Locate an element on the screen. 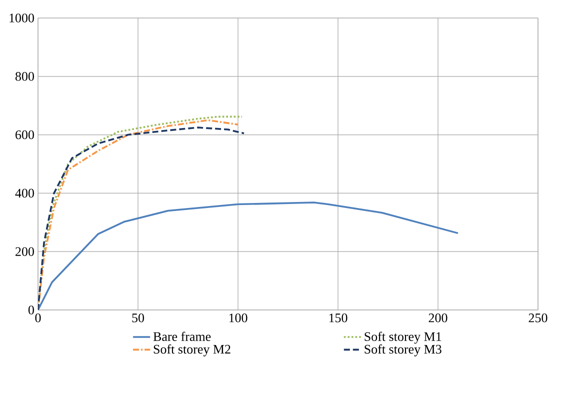 The height and width of the screenshot is (401, 578). legend-label: Soft storey M1 is located at coordinates (403, 338).